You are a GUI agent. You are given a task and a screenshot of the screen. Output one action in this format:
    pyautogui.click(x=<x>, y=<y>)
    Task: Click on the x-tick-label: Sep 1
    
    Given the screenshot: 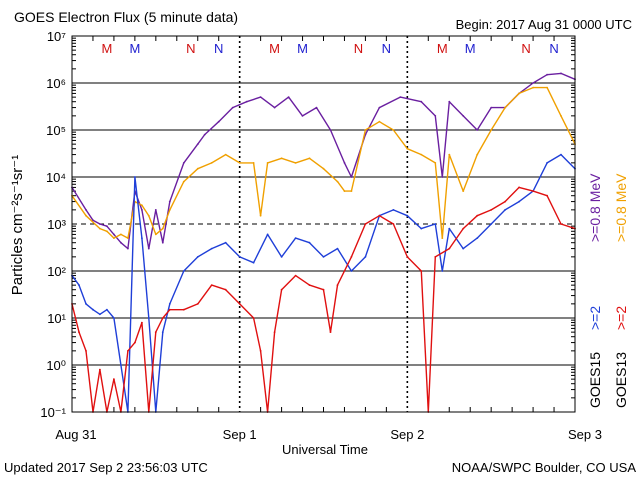 What is the action you would take?
    pyautogui.click(x=240, y=434)
    